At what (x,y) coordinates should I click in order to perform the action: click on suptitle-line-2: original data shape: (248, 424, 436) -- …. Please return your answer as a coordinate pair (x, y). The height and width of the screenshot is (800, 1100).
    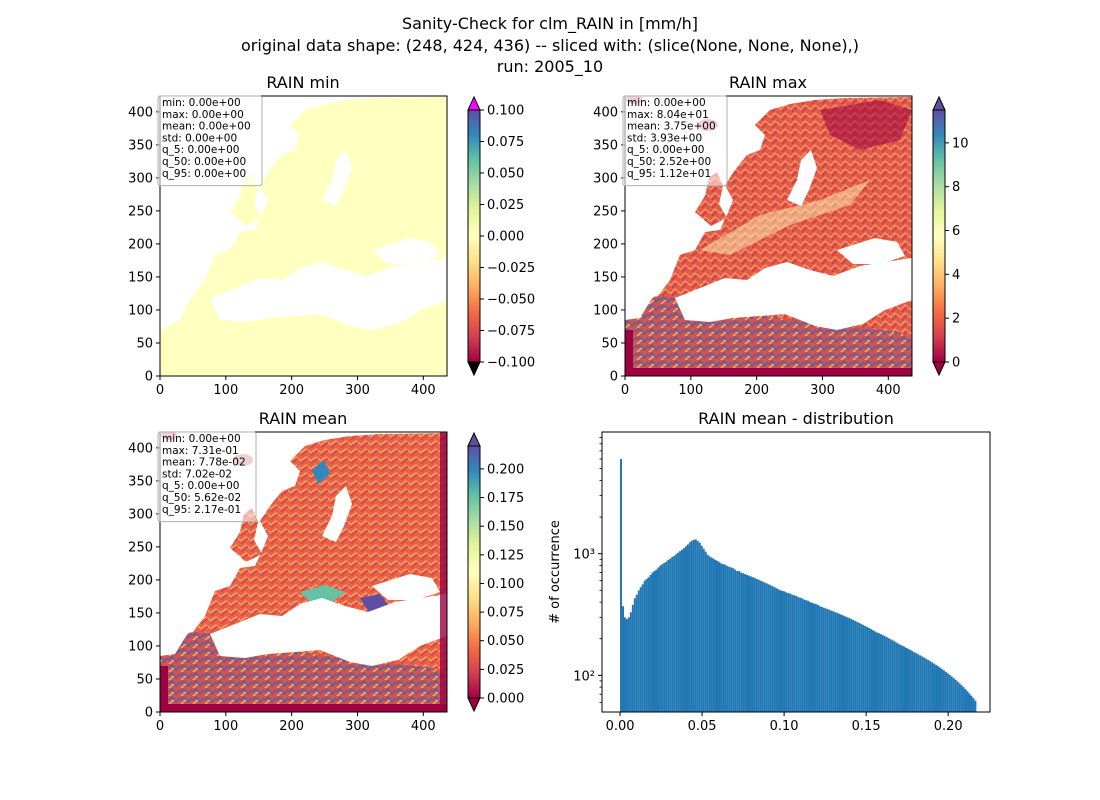
    Looking at the image, I should click on (550, 45).